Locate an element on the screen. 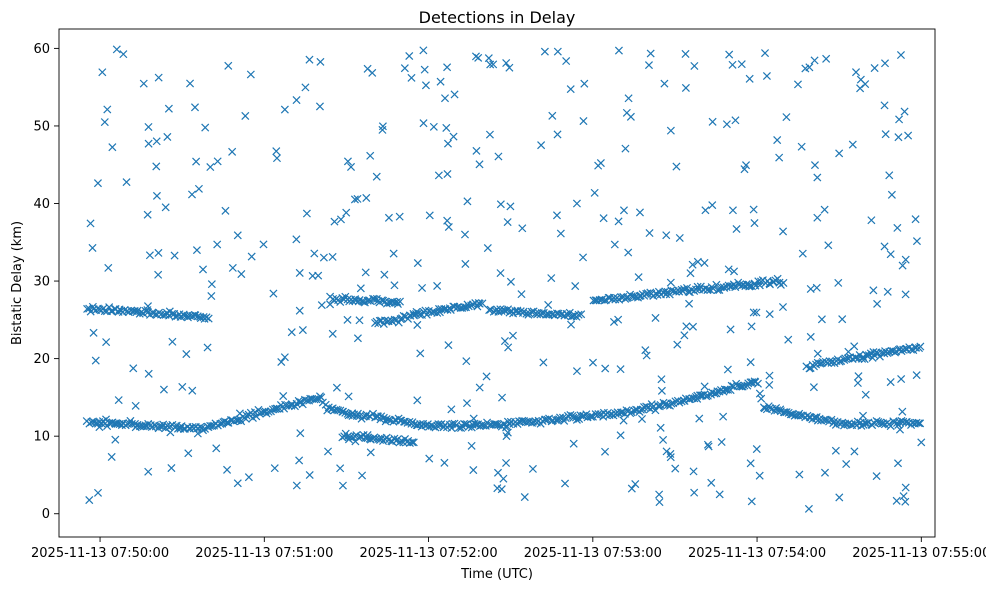 The image size is (986, 590). x-tick-label: 2025-11-13 07:54:00 is located at coordinates (757, 553).